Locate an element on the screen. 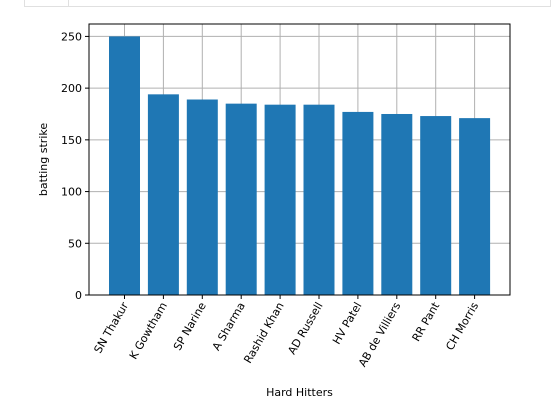 The image size is (551, 413). y-tick-label: 0 is located at coordinates (78, 295).